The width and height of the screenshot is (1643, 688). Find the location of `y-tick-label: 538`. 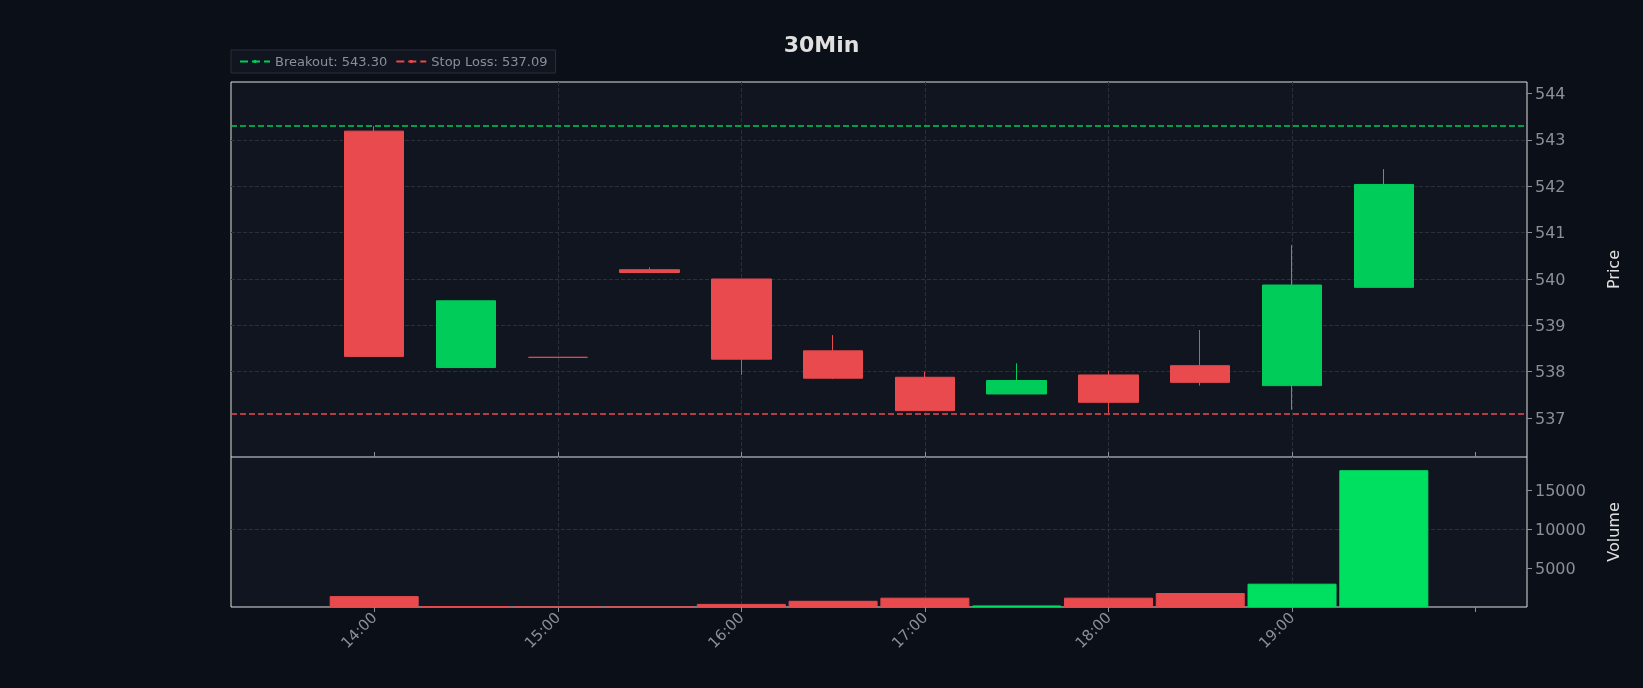

y-tick-label: 538 is located at coordinates (1550, 372).